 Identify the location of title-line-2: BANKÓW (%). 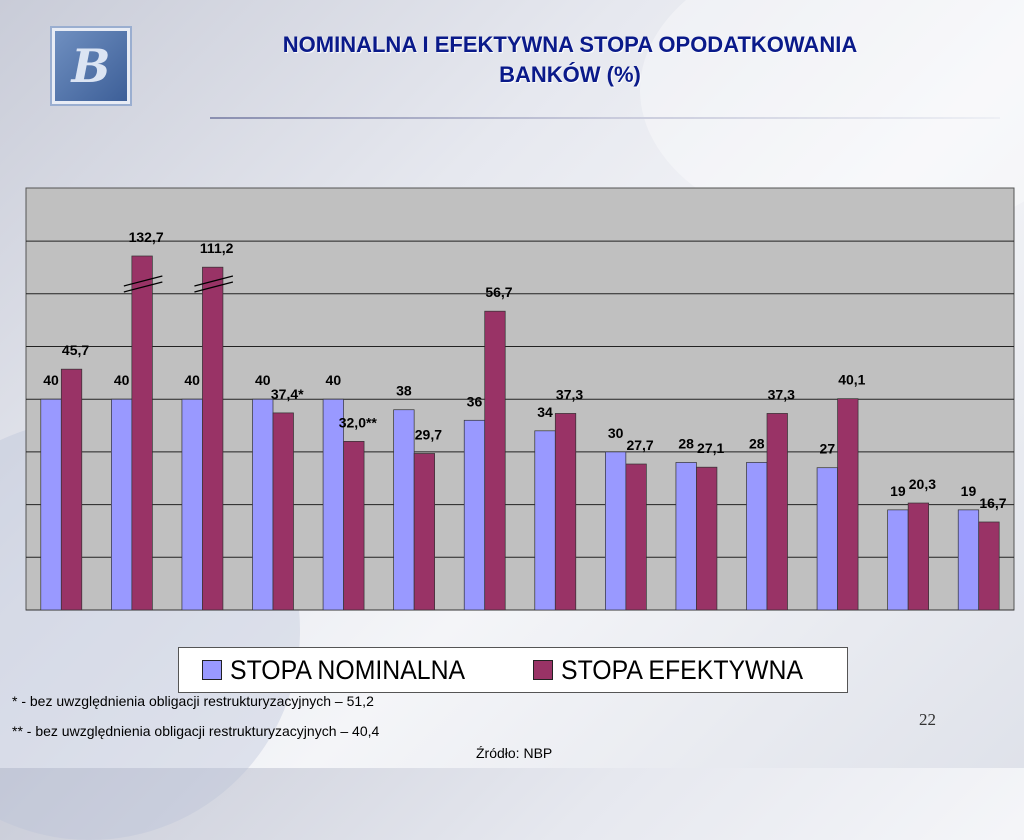
(570, 74).